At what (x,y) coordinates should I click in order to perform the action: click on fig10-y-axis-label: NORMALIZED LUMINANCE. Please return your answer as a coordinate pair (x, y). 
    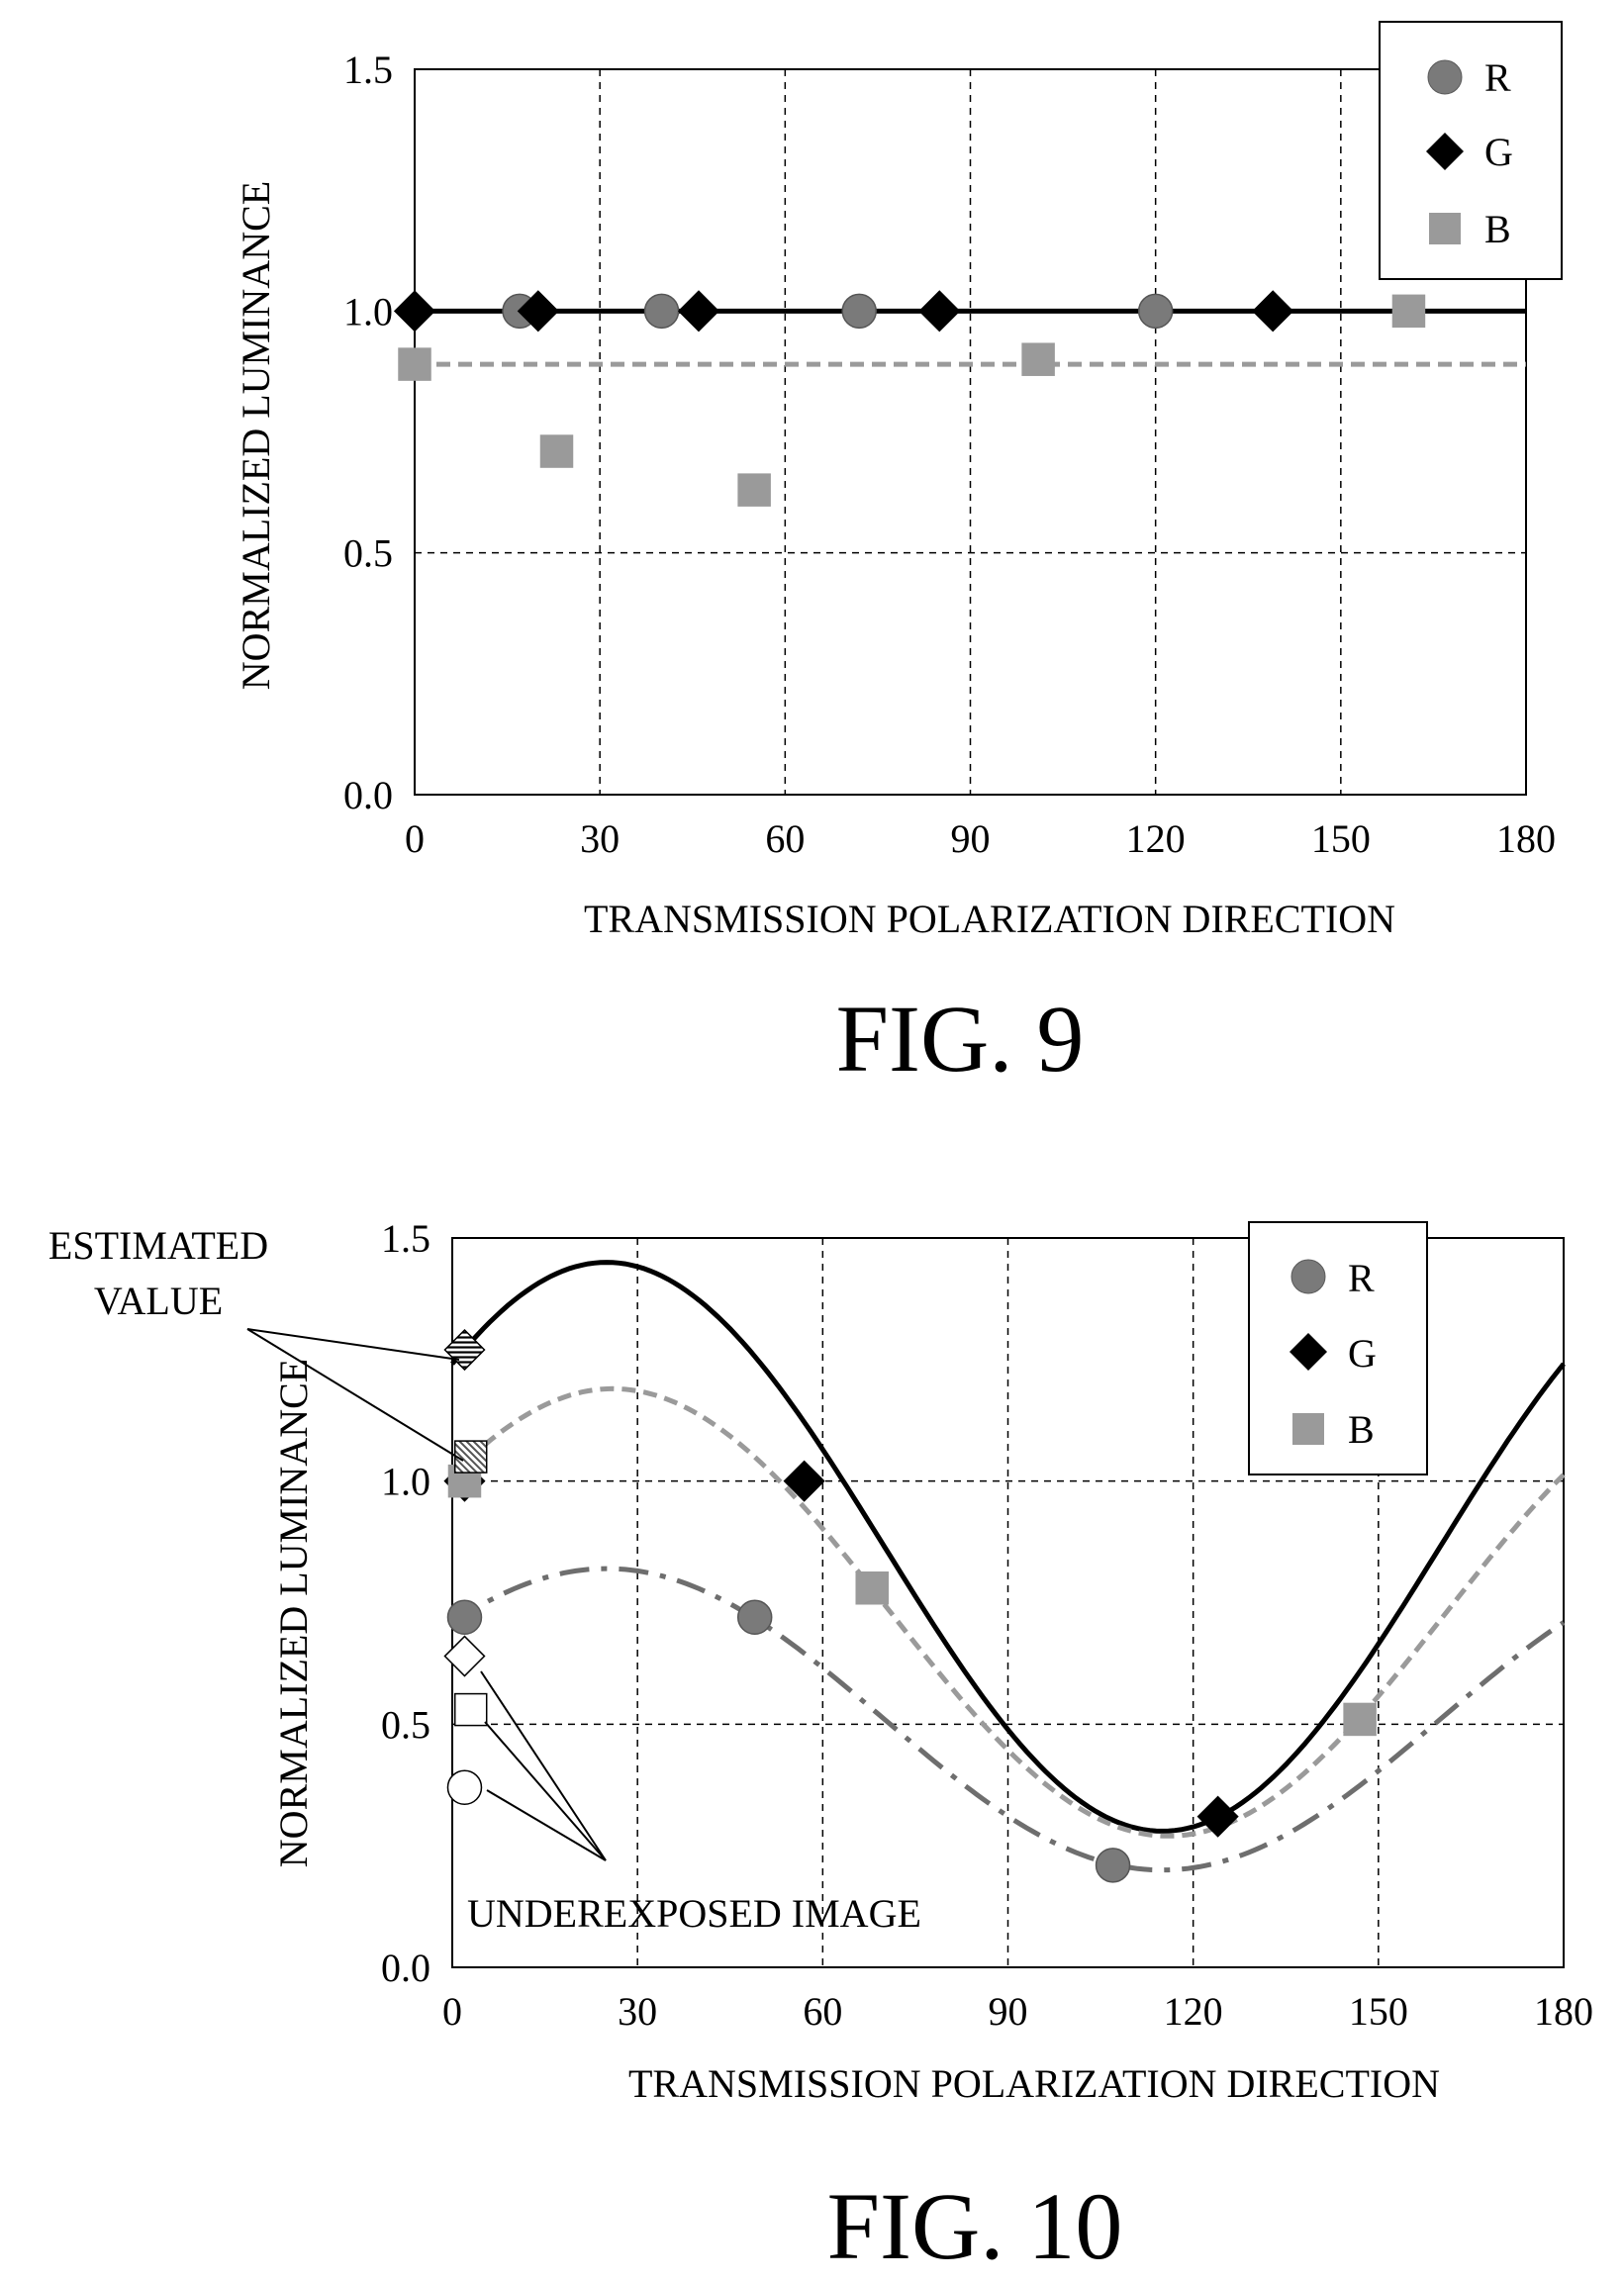
    Looking at the image, I should click on (293, 1613).